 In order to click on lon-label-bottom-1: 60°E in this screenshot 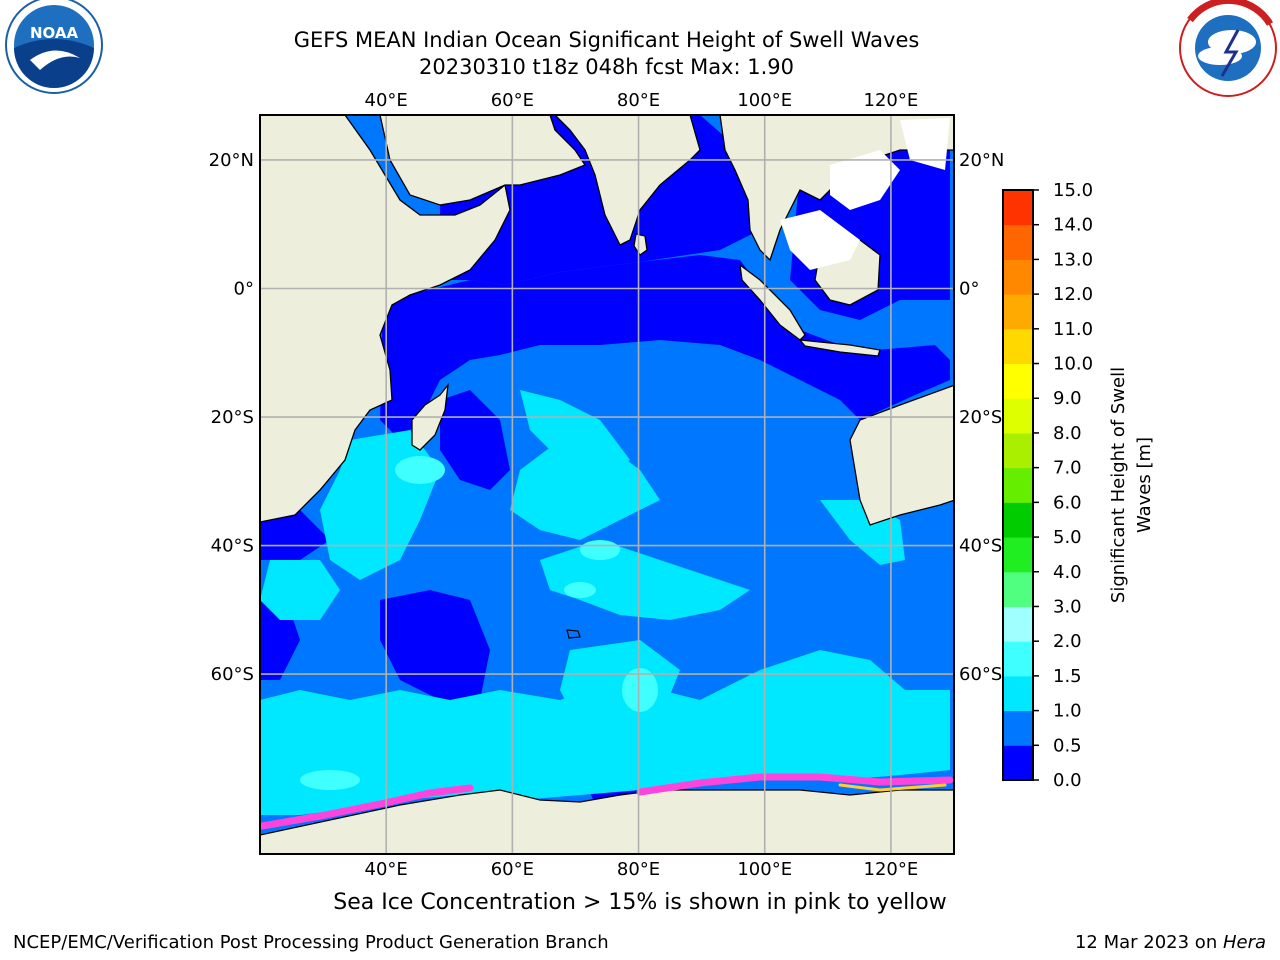, I will do `click(512, 869)`.